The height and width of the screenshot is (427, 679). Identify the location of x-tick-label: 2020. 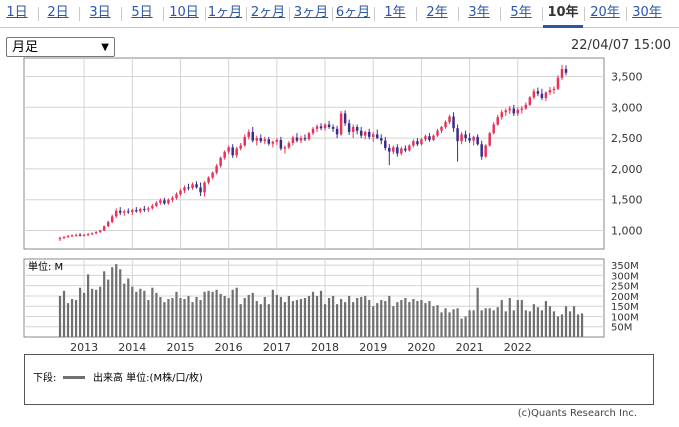
(421, 347).